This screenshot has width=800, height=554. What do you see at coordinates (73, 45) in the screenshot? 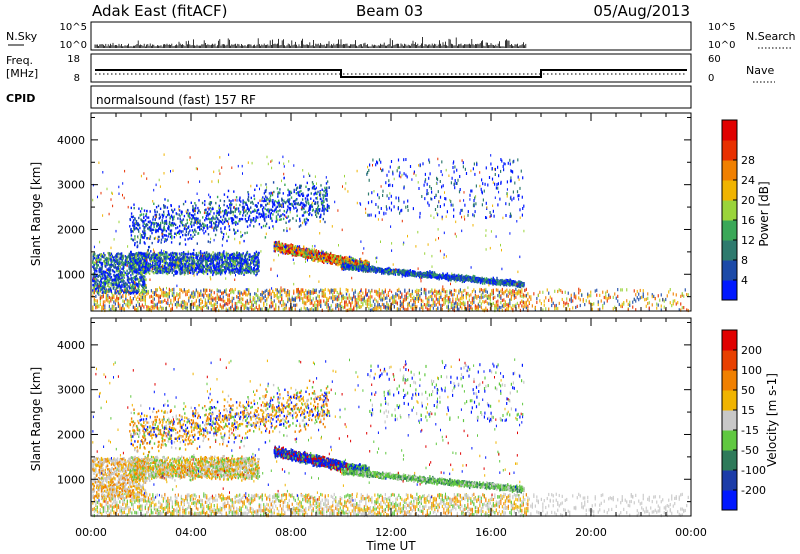
I see `noise-left-tick-bottom: 10^0` at bounding box center [73, 45].